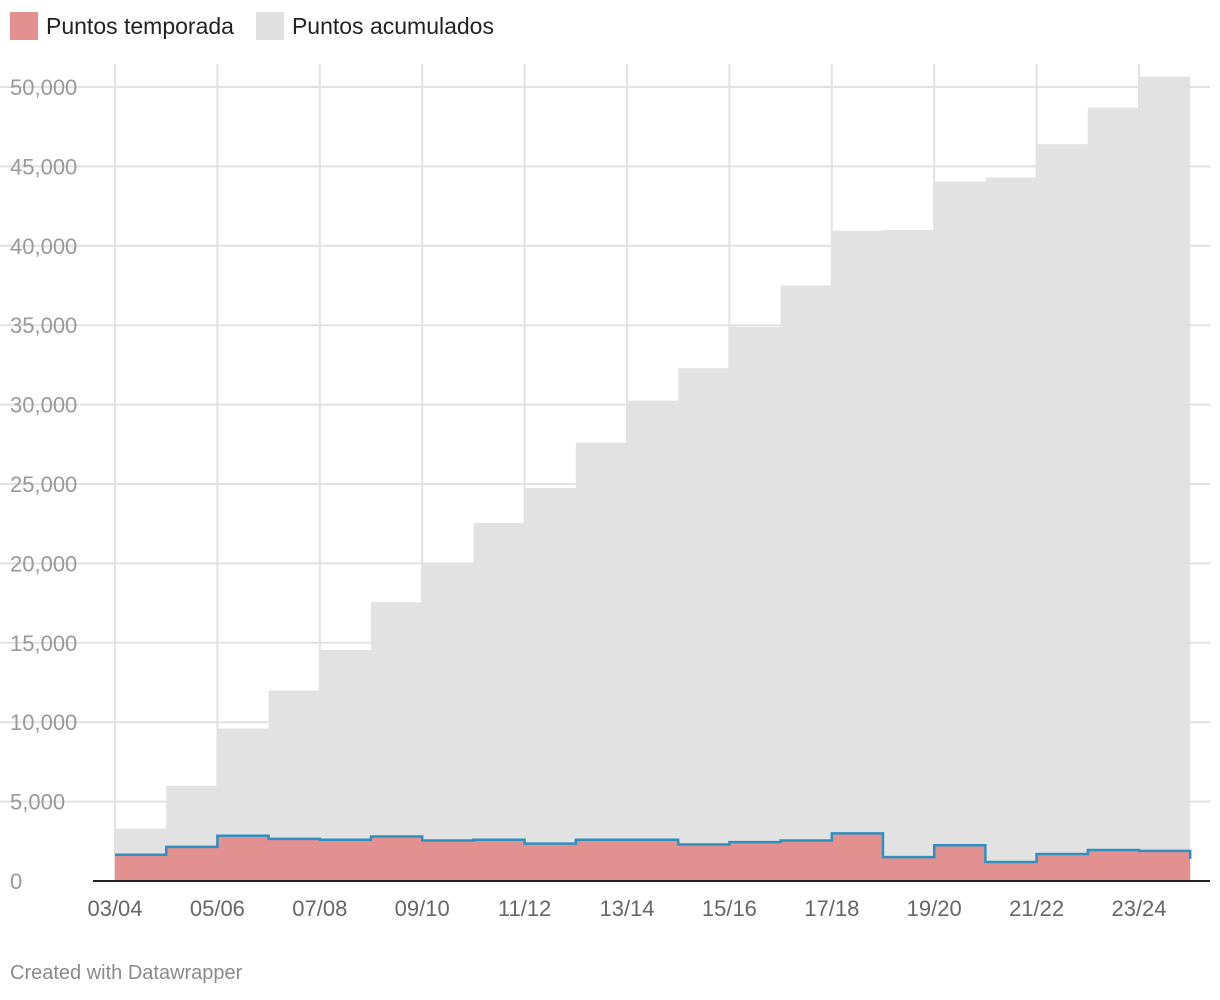  Describe the element at coordinates (43, 563) in the screenshot. I see `y-tick-label: 20,000` at that location.